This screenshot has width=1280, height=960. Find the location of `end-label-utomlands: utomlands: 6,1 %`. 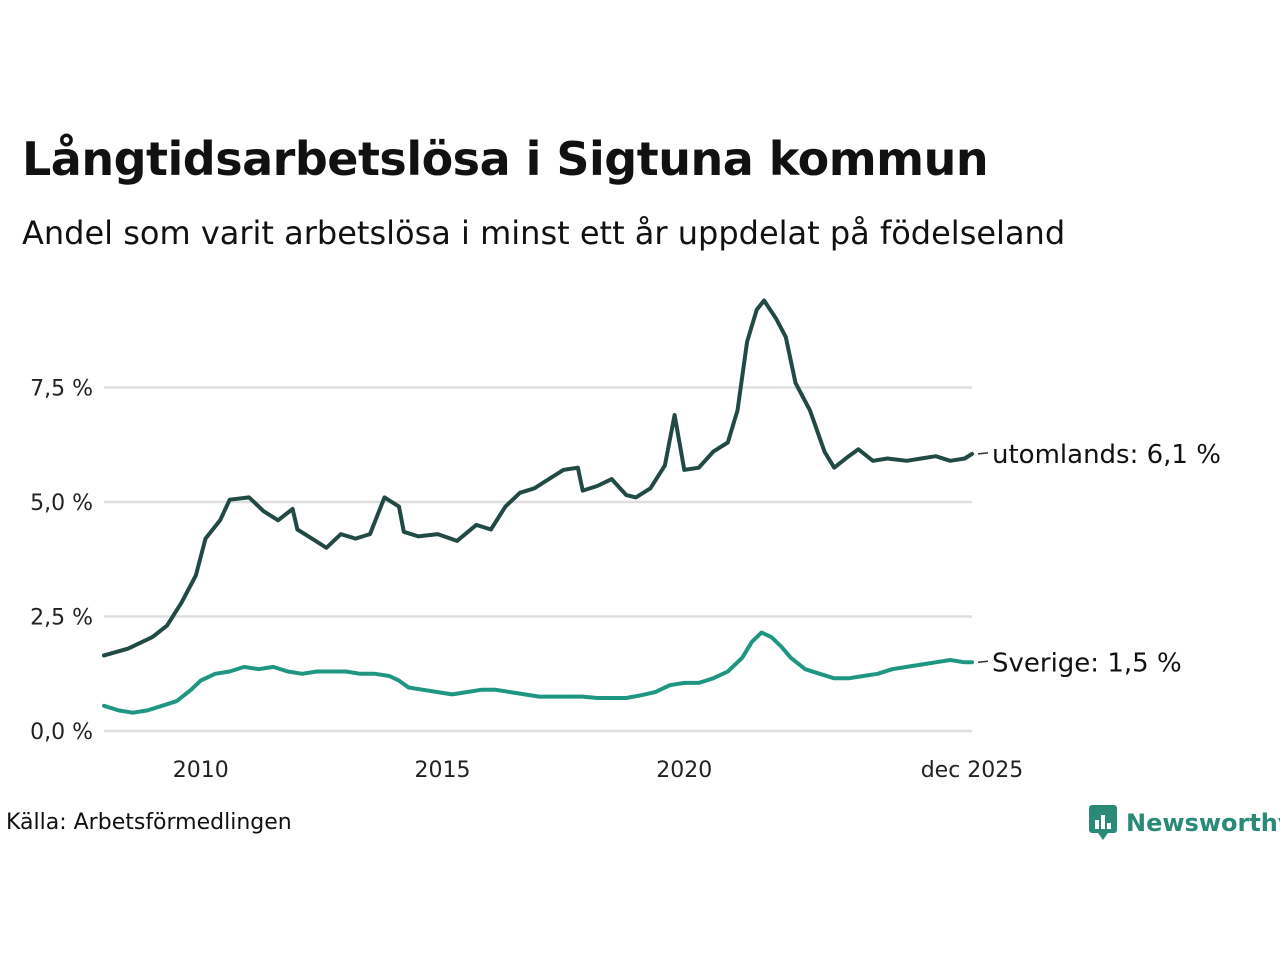

end-label-utomlands: utomlands: 6,1 % is located at coordinates (1106, 455).